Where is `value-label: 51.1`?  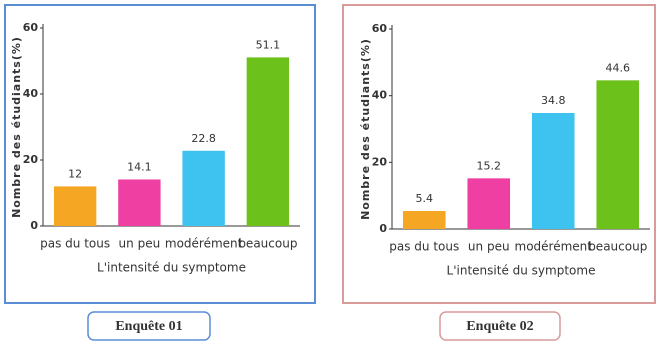 value-label: 51.1 is located at coordinates (268, 44).